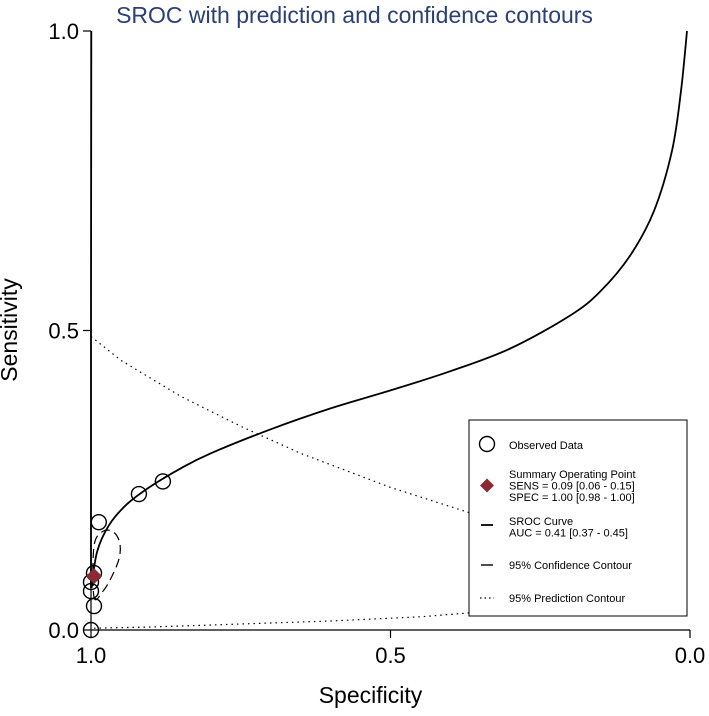 Image resolution: width=709 pixels, height=716 pixels. I want to click on y-tick-label: 0.5, so click(63, 331).